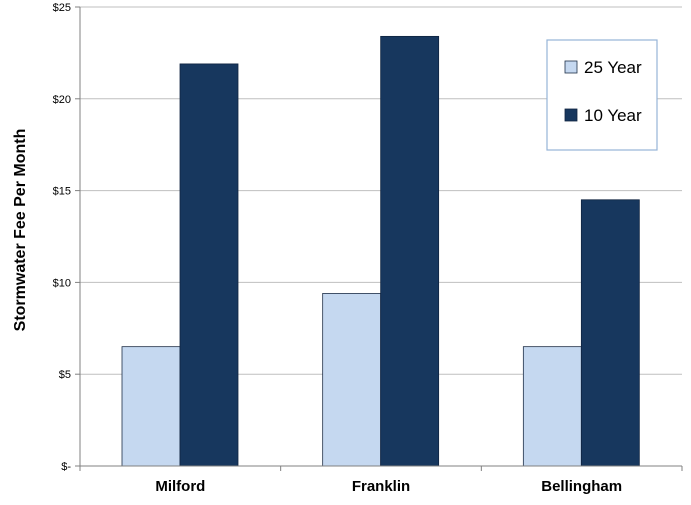 The width and height of the screenshot is (691, 505). I want to click on bar-bellingham-10-year, so click(610, 333).